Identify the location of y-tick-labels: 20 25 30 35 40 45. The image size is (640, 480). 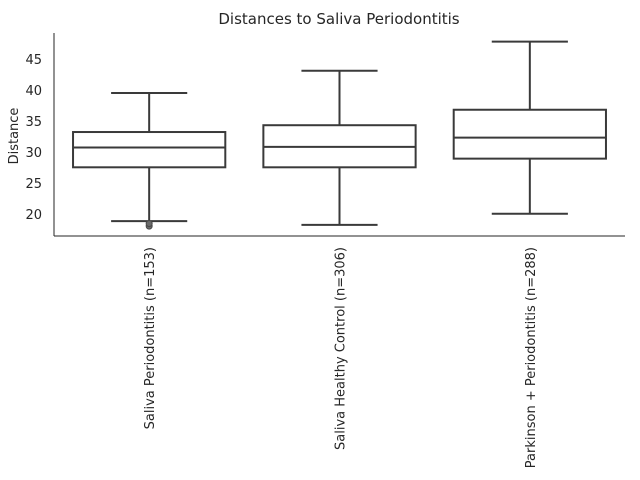
(33, 138).